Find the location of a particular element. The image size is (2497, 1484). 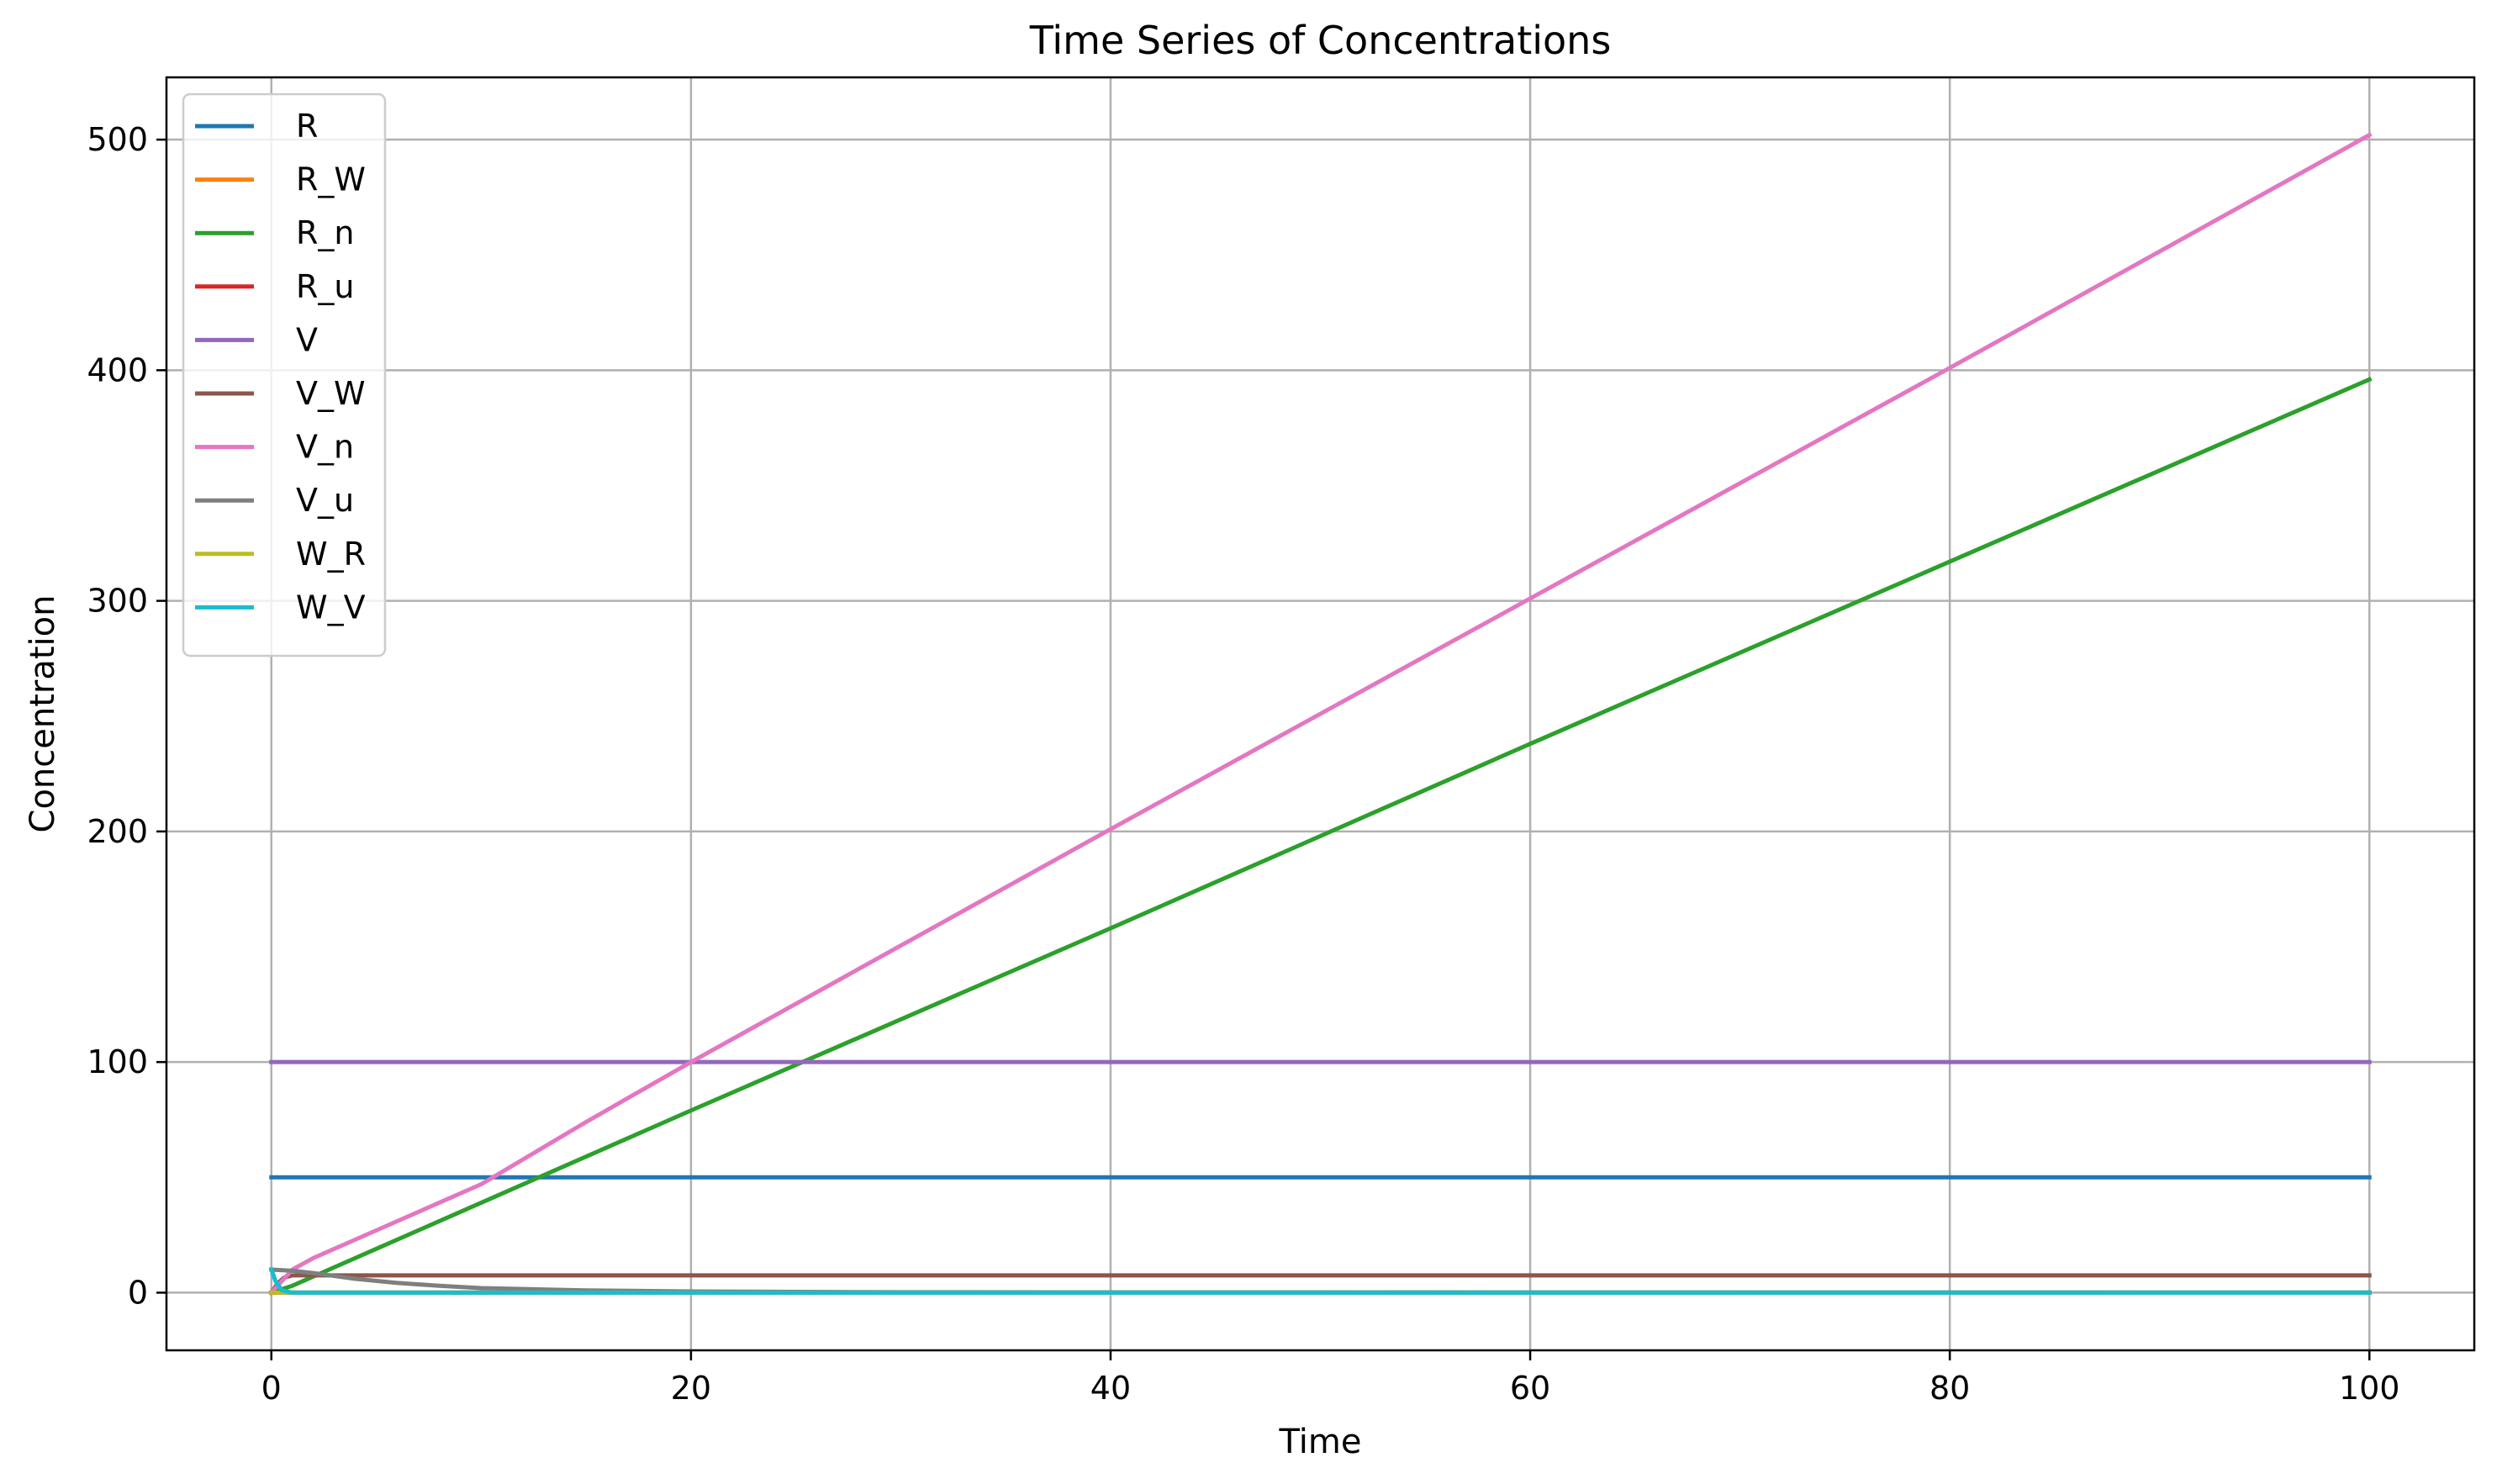

x-tick-label: 0 is located at coordinates (271, 1388).